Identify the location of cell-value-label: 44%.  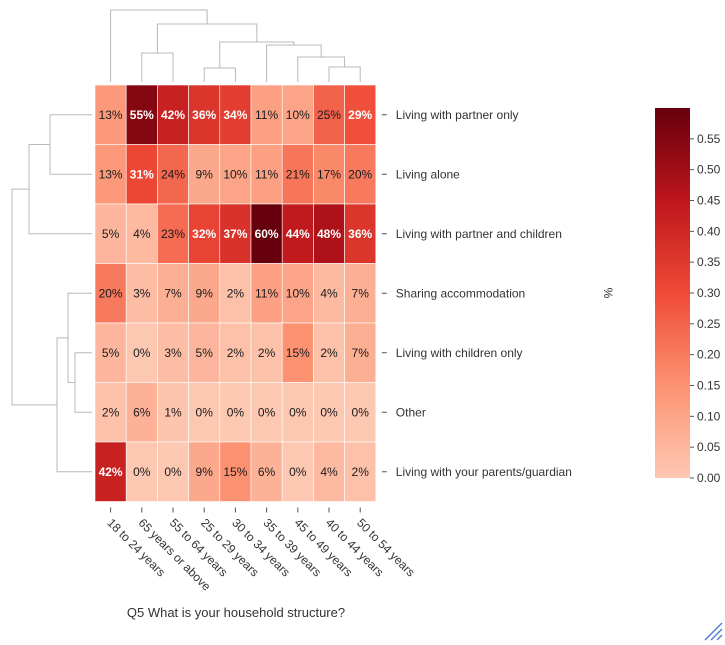
(298, 234).